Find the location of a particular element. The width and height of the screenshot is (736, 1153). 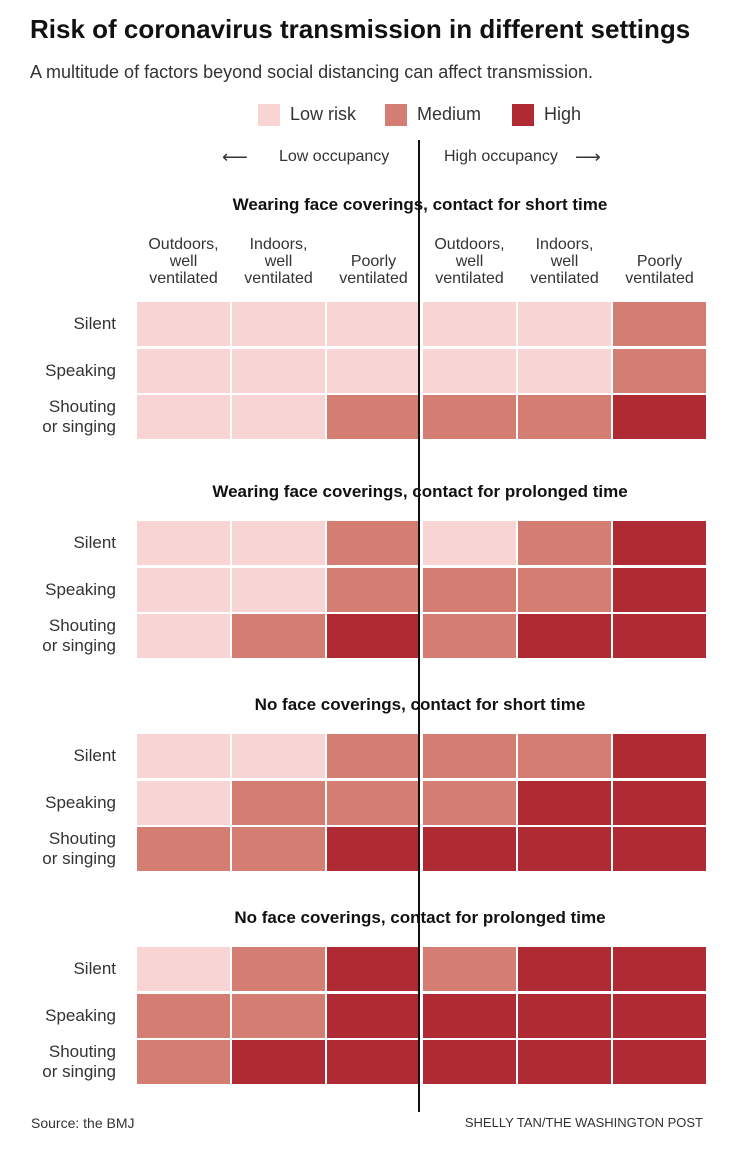

high-occupancy-label: High occupancy is located at coordinates (501, 156).